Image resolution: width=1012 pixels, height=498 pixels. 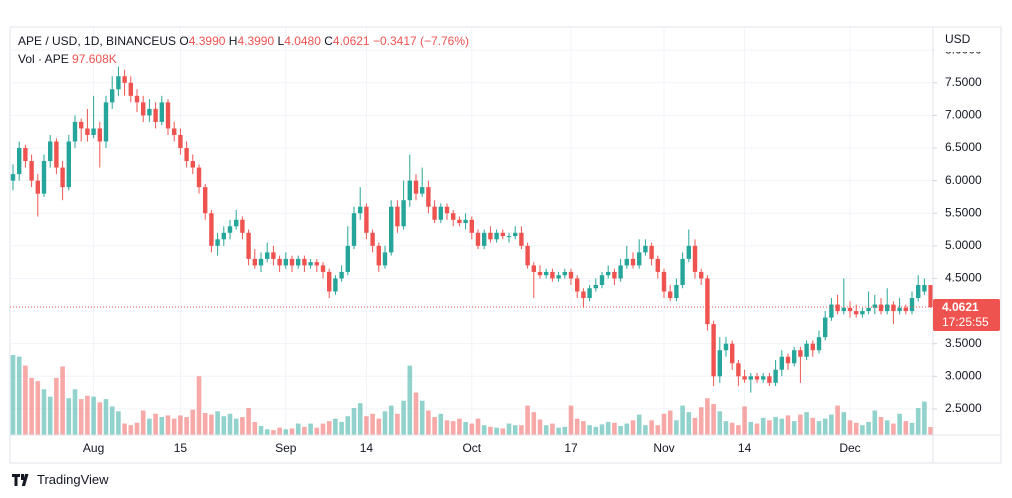 What do you see at coordinates (966, 315) in the screenshot?
I see `price-tag` at bounding box center [966, 315].